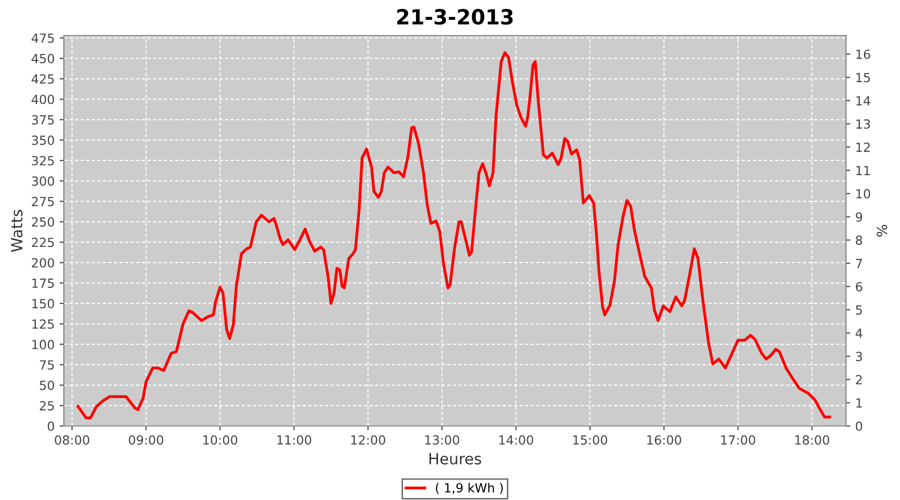 The height and width of the screenshot is (500, 900). Describe the element at coordinates (43, 140) in the screenshot. I see `y-tick-label: 350` at that location.